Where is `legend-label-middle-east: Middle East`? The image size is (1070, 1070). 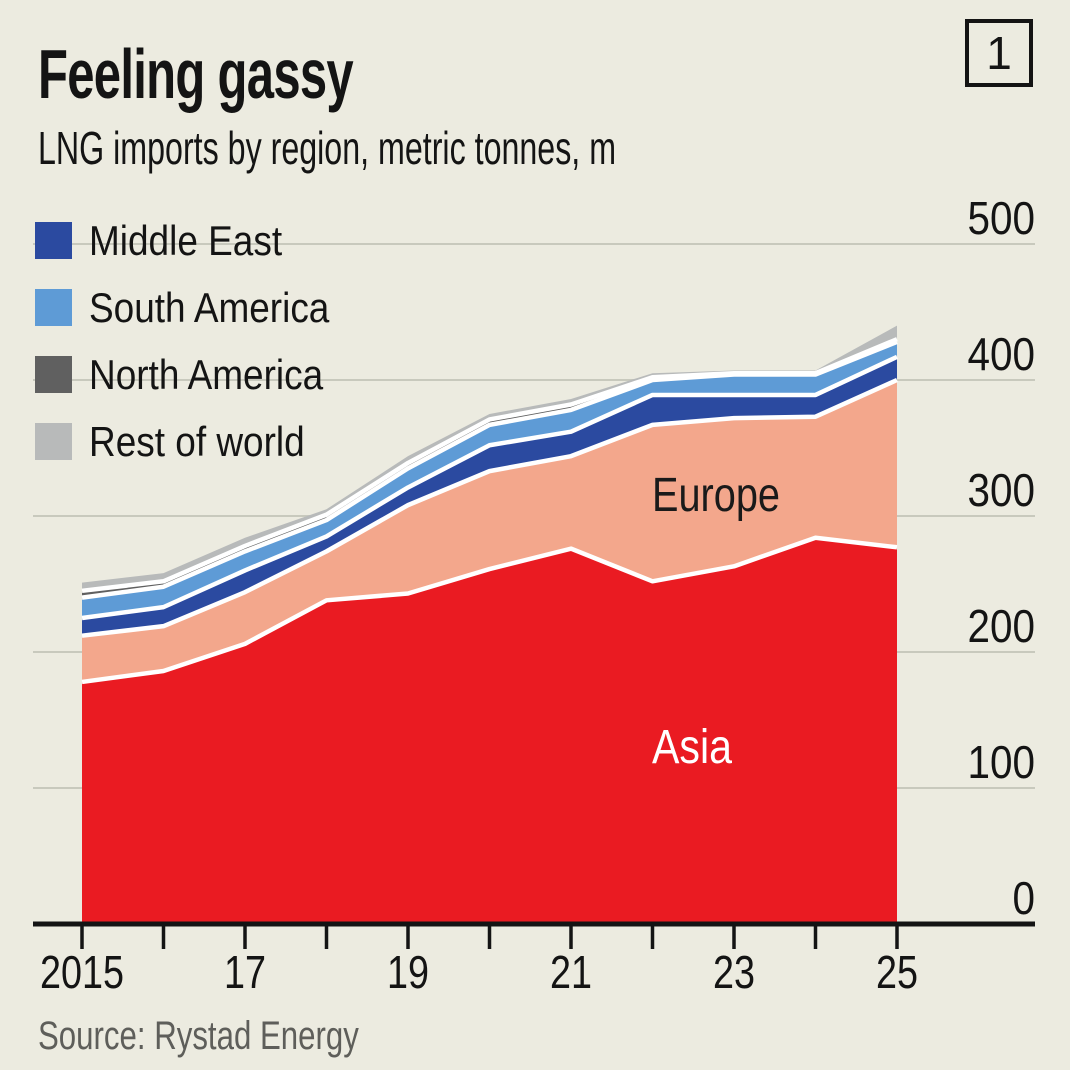
legend-label-middle-east: Middle East is located at coordinates (186, 240).